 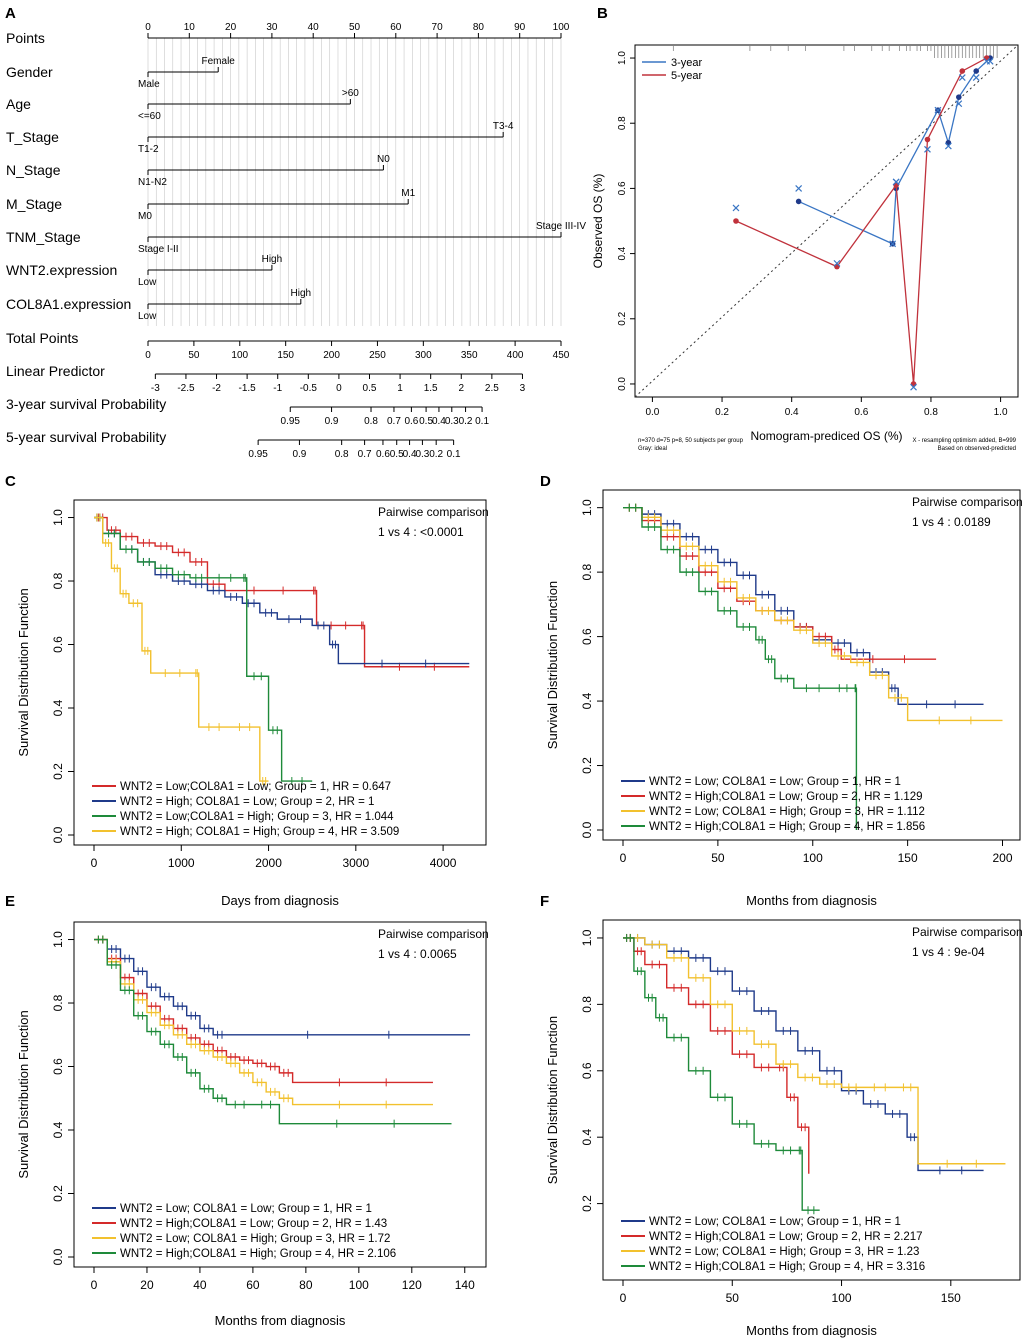 What do you see at coordinates (342, 454) in the screenshot?
I see `survival-probability-tick-label: 0.8` at bounding box center [342, 454].